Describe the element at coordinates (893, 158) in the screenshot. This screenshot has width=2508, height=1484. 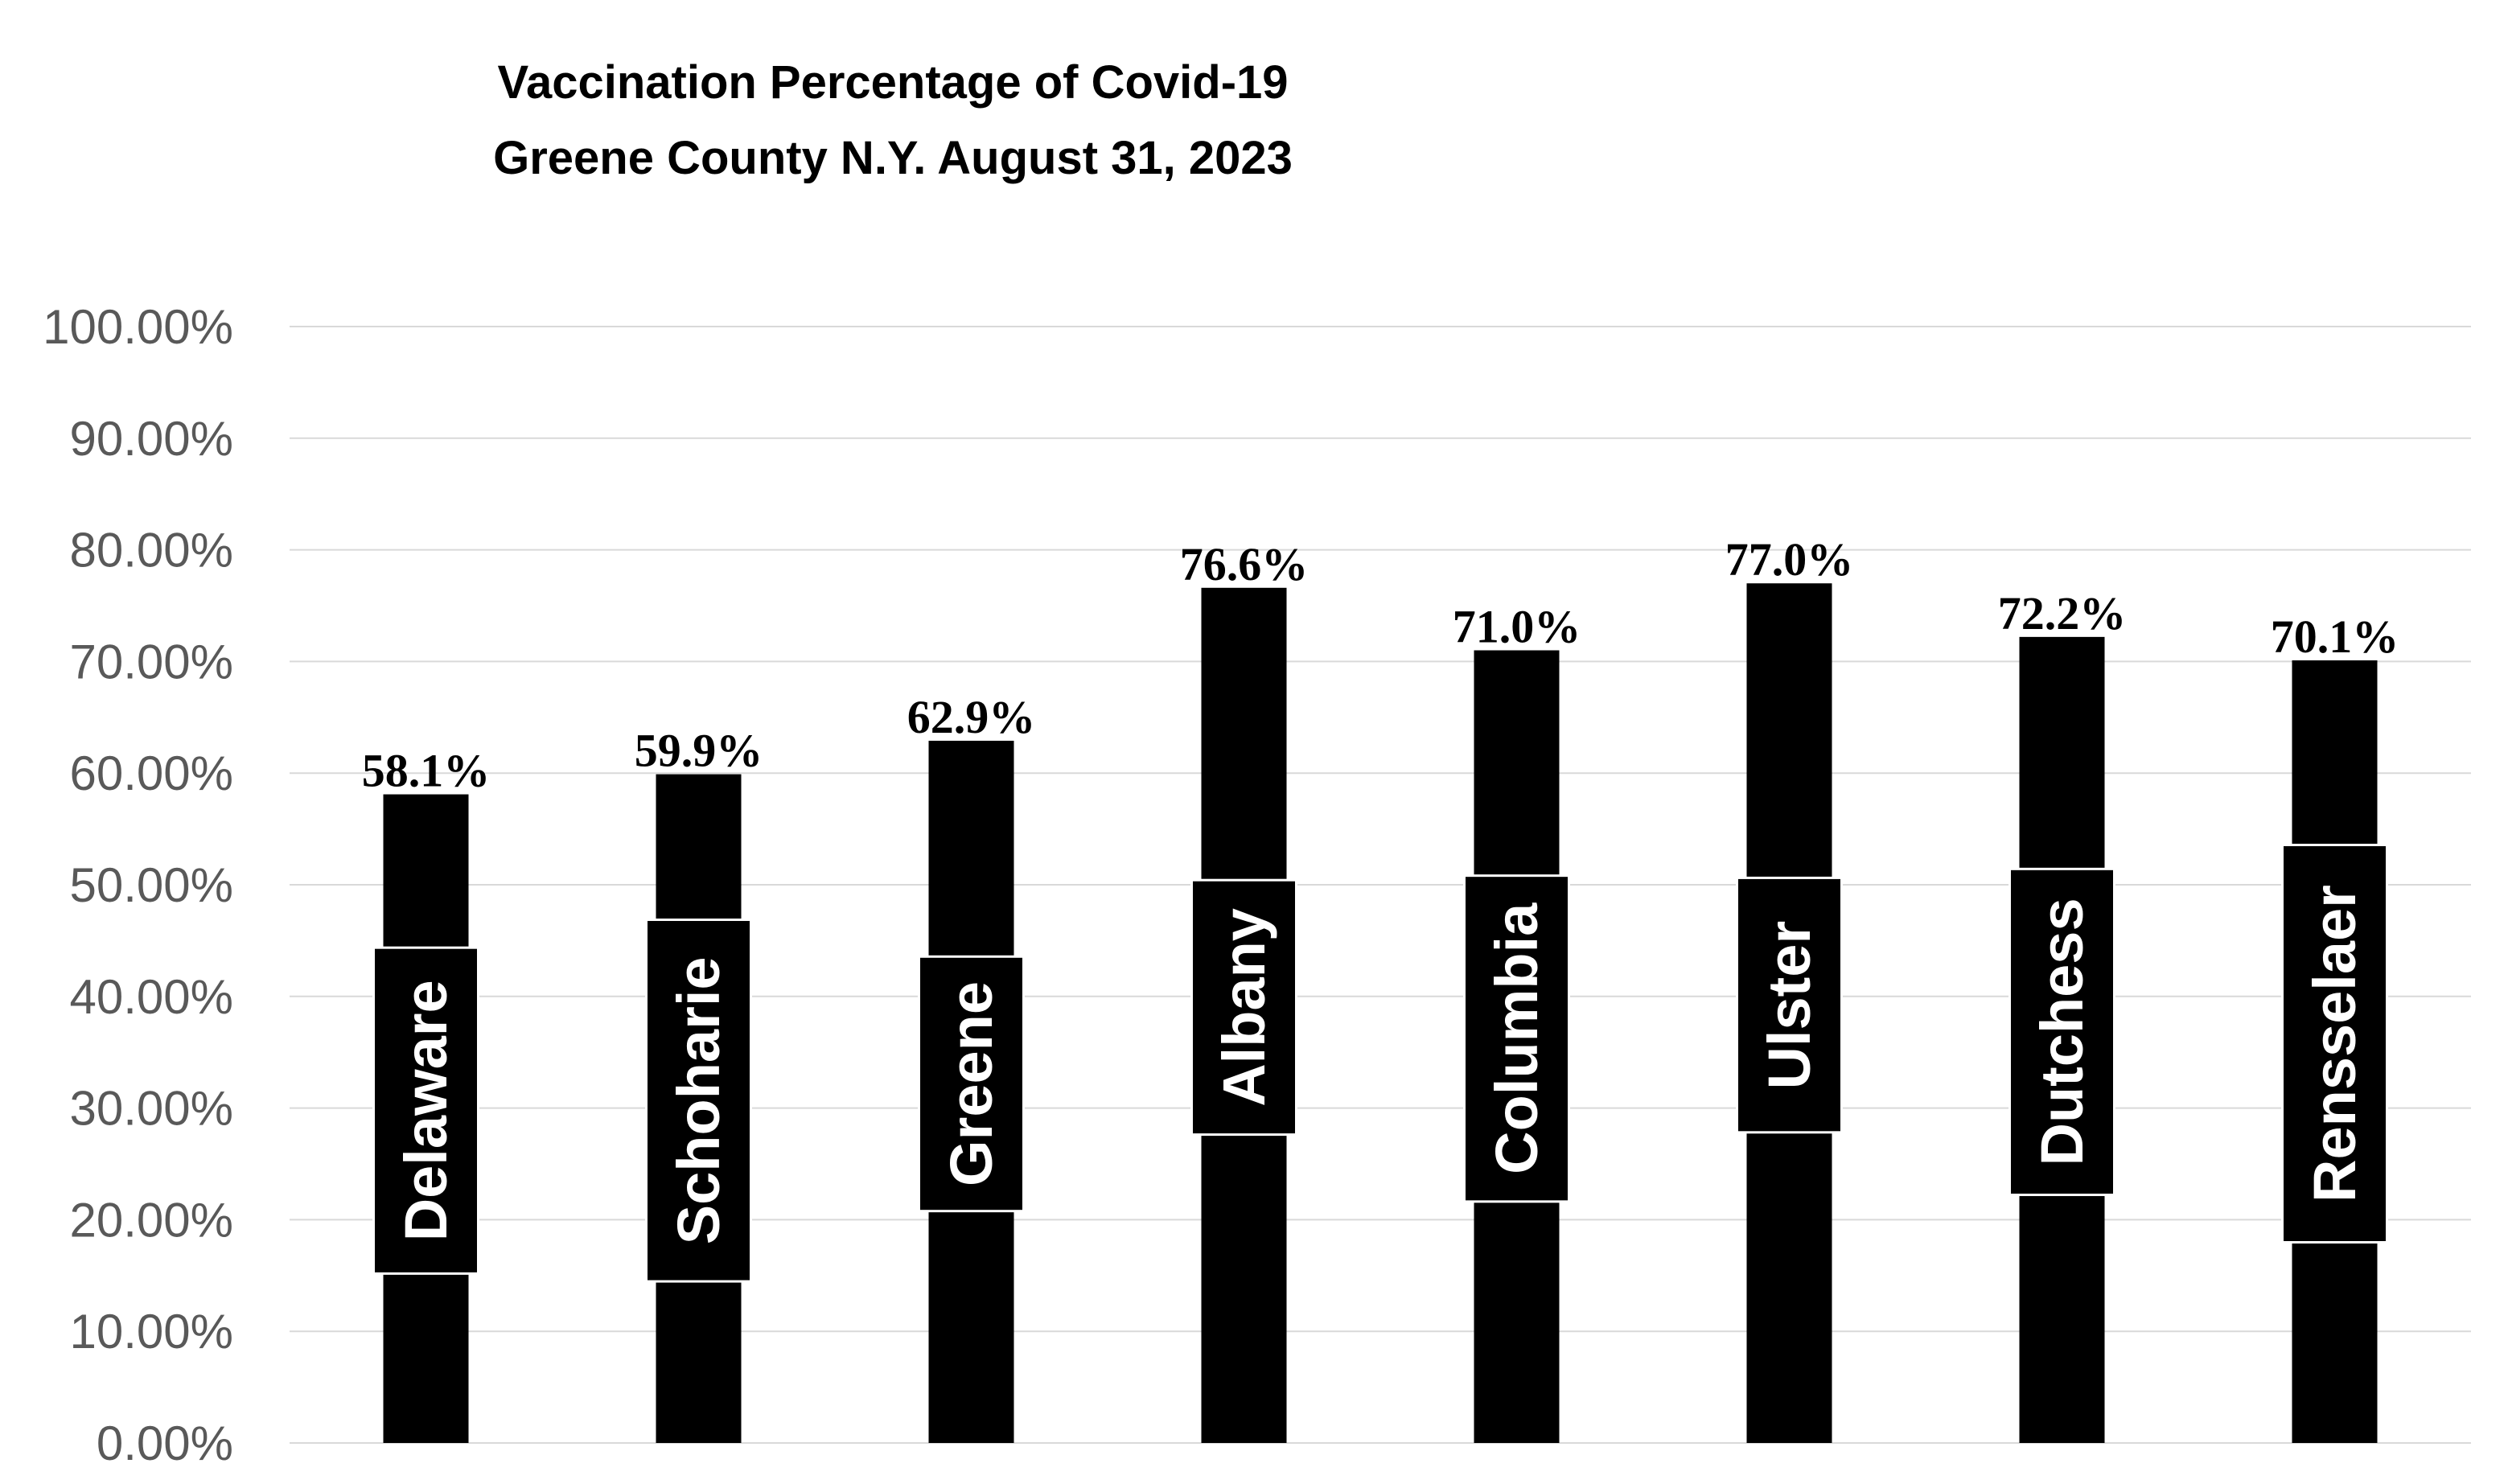
I see `chart-title-line-2: Greene County N.Y. August 31, 2023` at that location.